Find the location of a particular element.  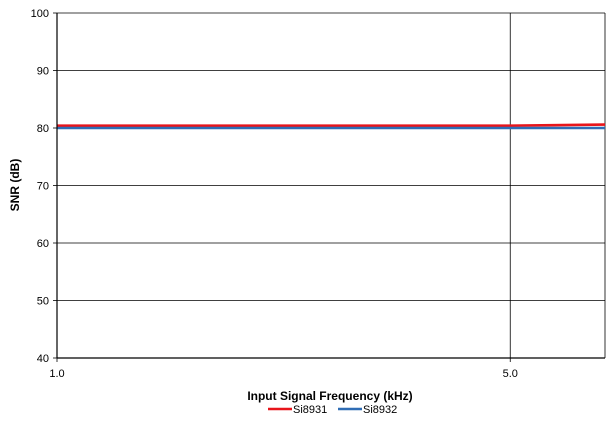

series-line-si8931 is located at coordinates (331, 125).